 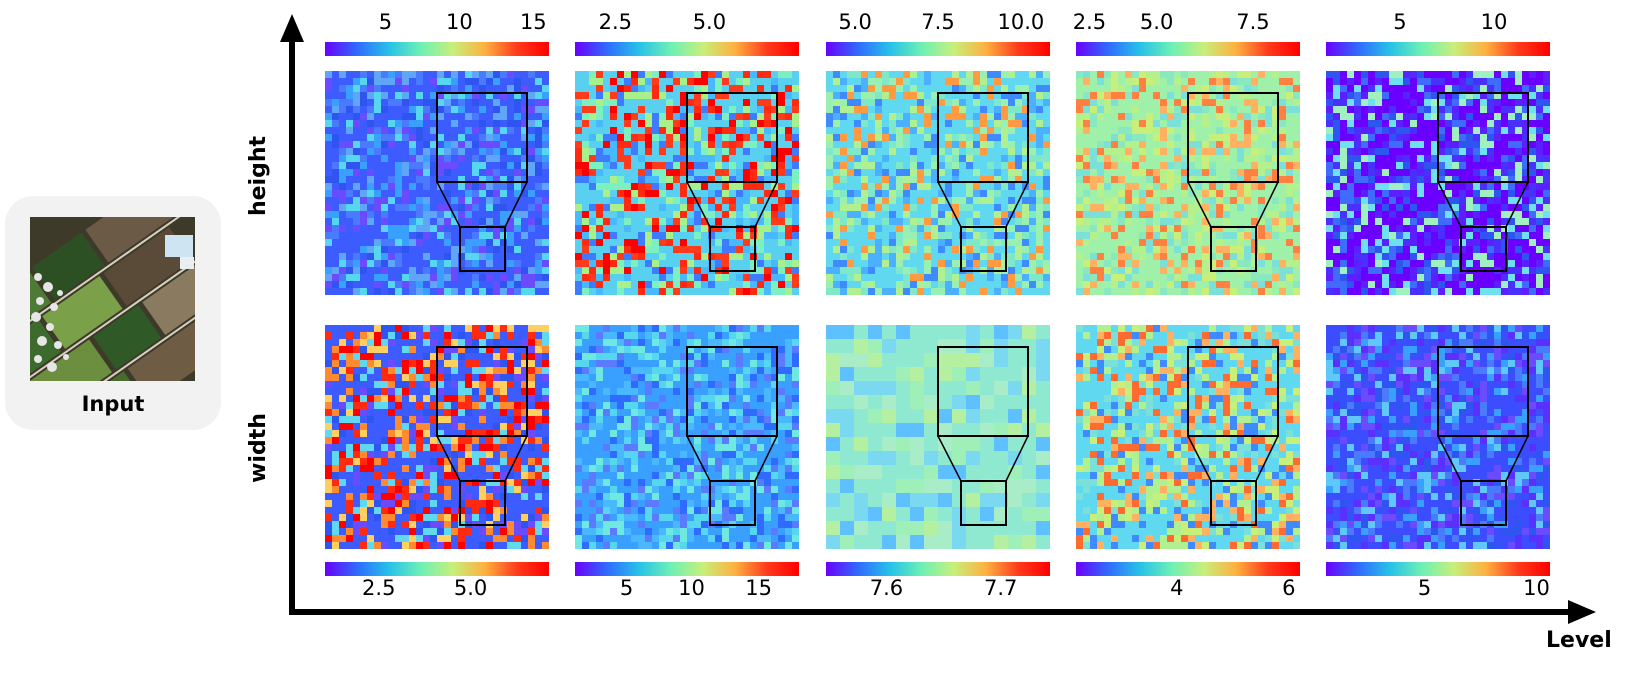 What do you see at coordinates (1186, 33) in the screenshot?
I see `colorbar-top-4: 2.5 5.0 7.5` at bounding box center [1186, 33].